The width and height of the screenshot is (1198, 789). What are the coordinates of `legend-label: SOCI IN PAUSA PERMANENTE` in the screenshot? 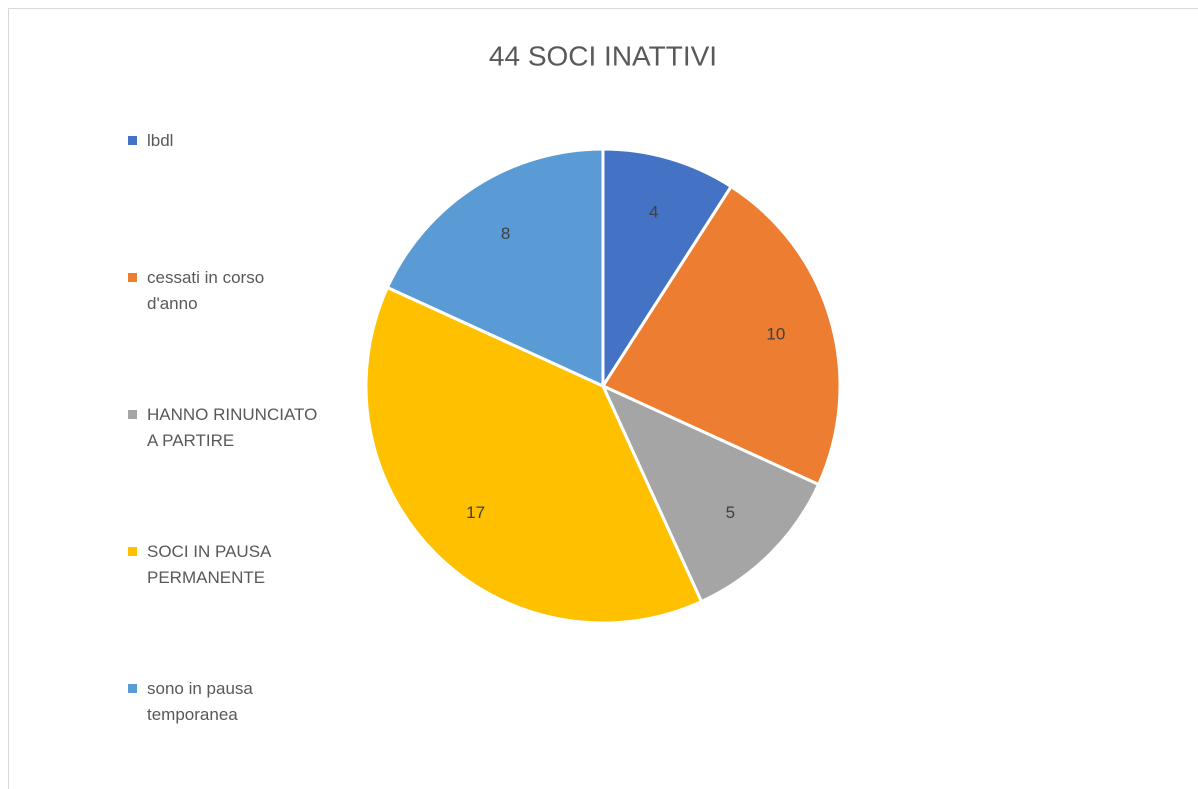 It's located at (209, 564).